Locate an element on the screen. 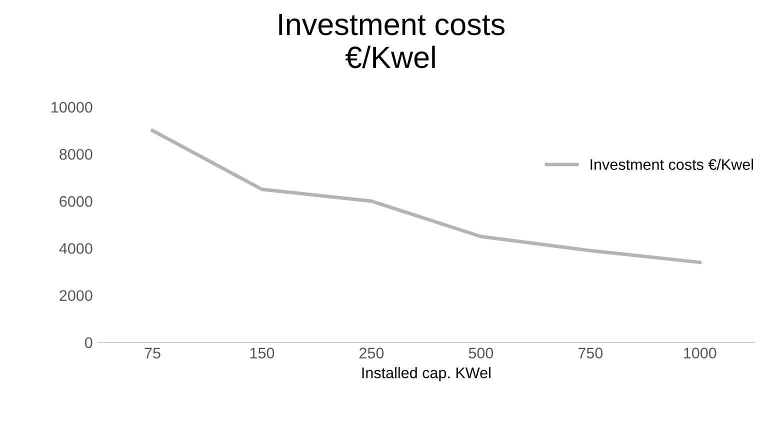  x-tick-label: 75 is located at coordinates (152, 353).